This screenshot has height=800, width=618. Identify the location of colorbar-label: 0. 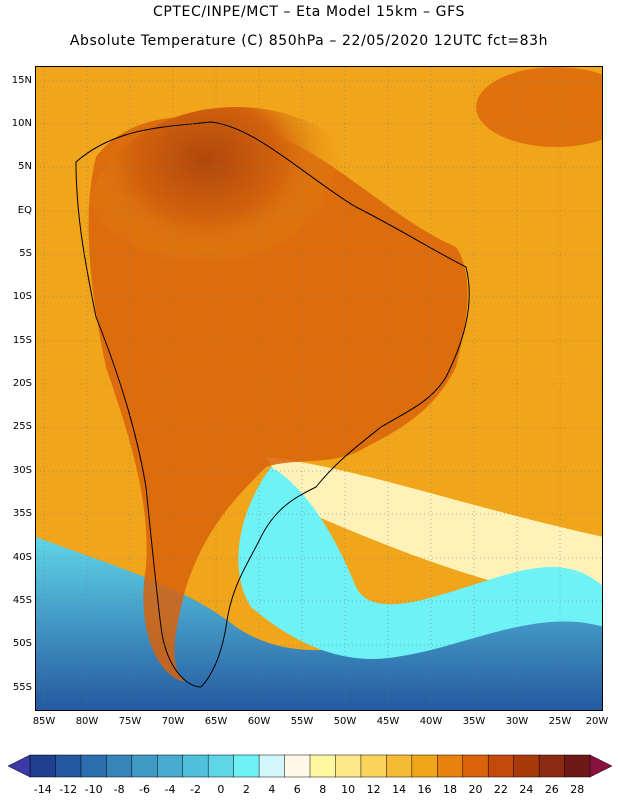
(221, 789).